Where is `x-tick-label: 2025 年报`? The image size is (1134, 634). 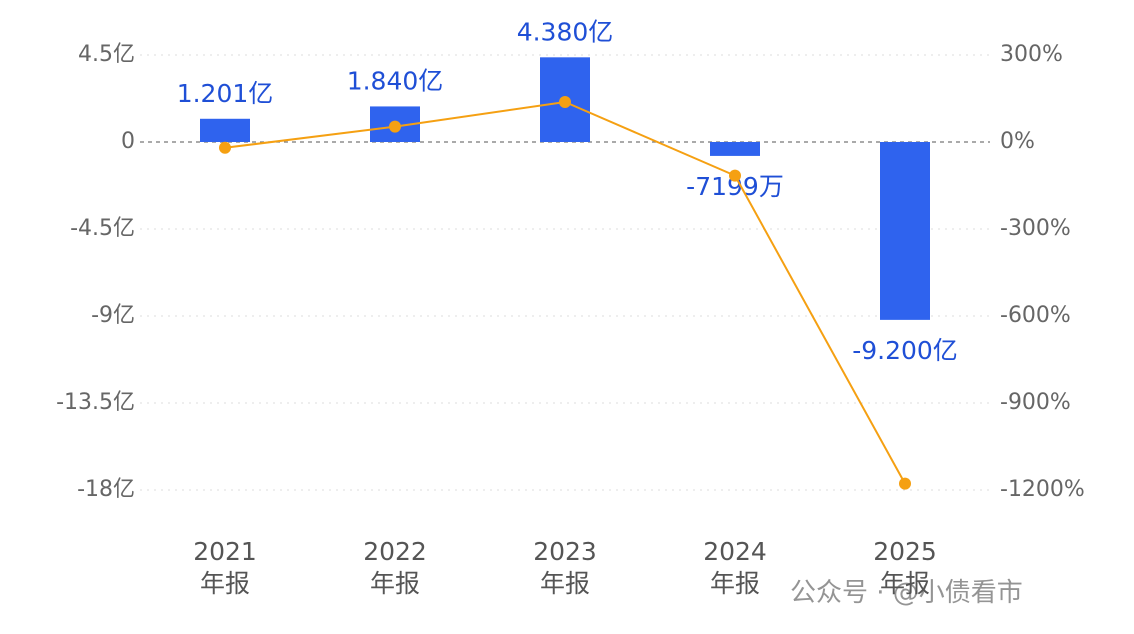 x-tick-label: 2025 年报 is located at coordinates (905, 567).